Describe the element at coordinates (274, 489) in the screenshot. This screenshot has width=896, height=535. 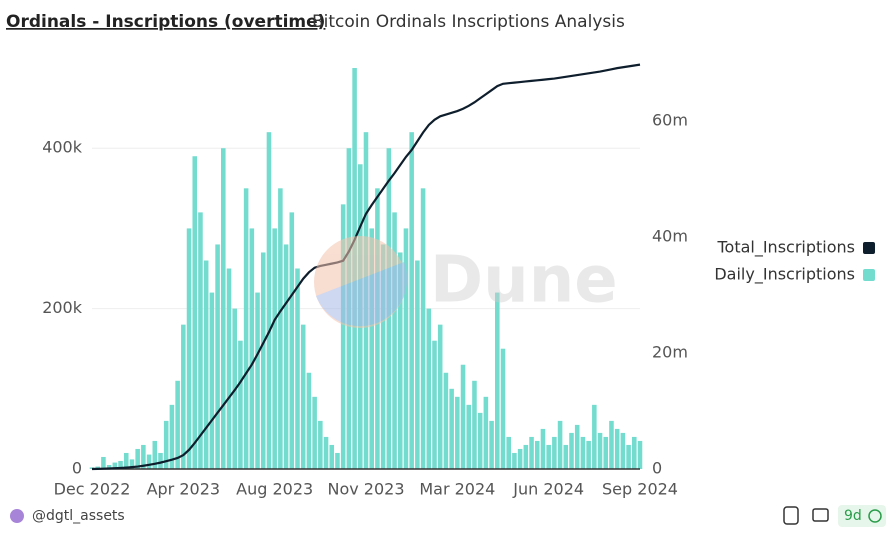
I see `x-tick-label: Aug 2023` at that location.